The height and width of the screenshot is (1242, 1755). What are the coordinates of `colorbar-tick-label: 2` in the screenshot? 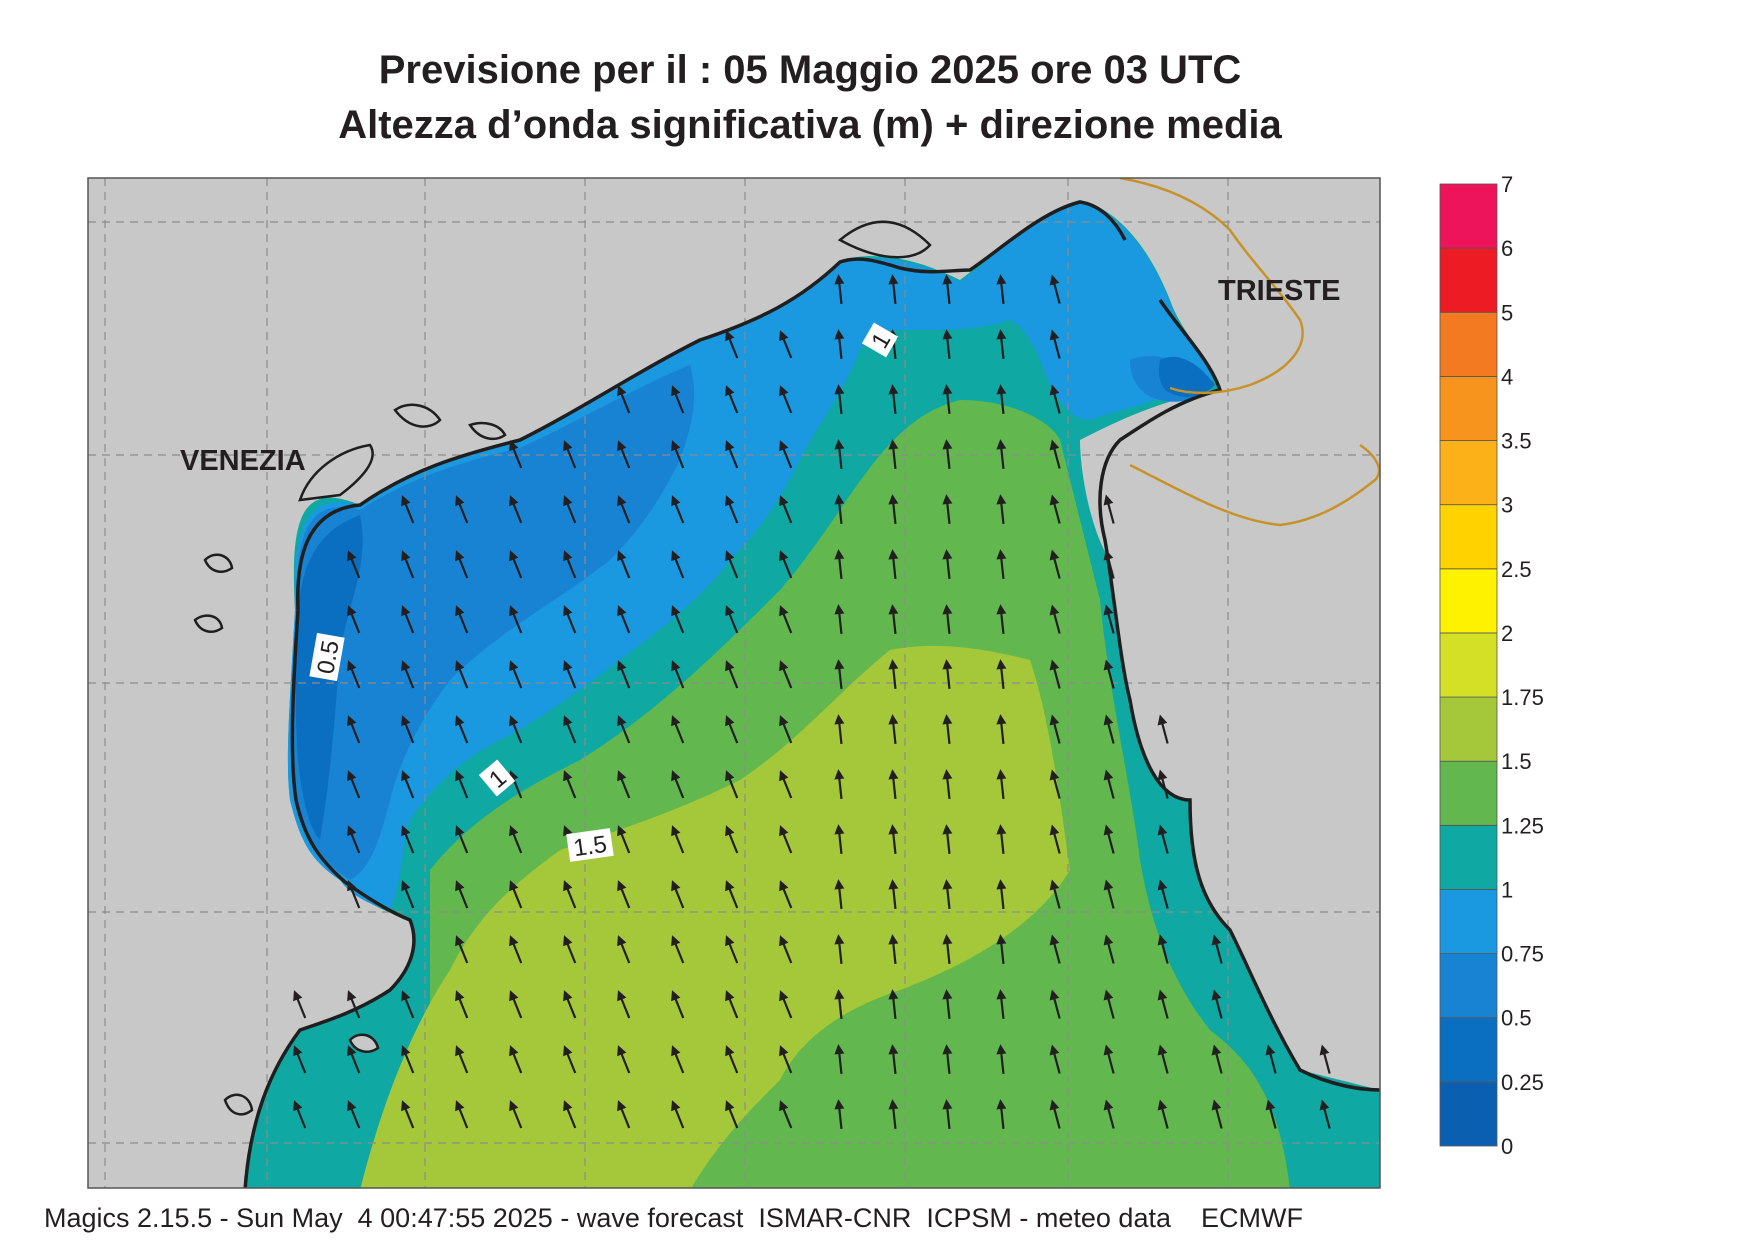 It's located at (1507, 633).